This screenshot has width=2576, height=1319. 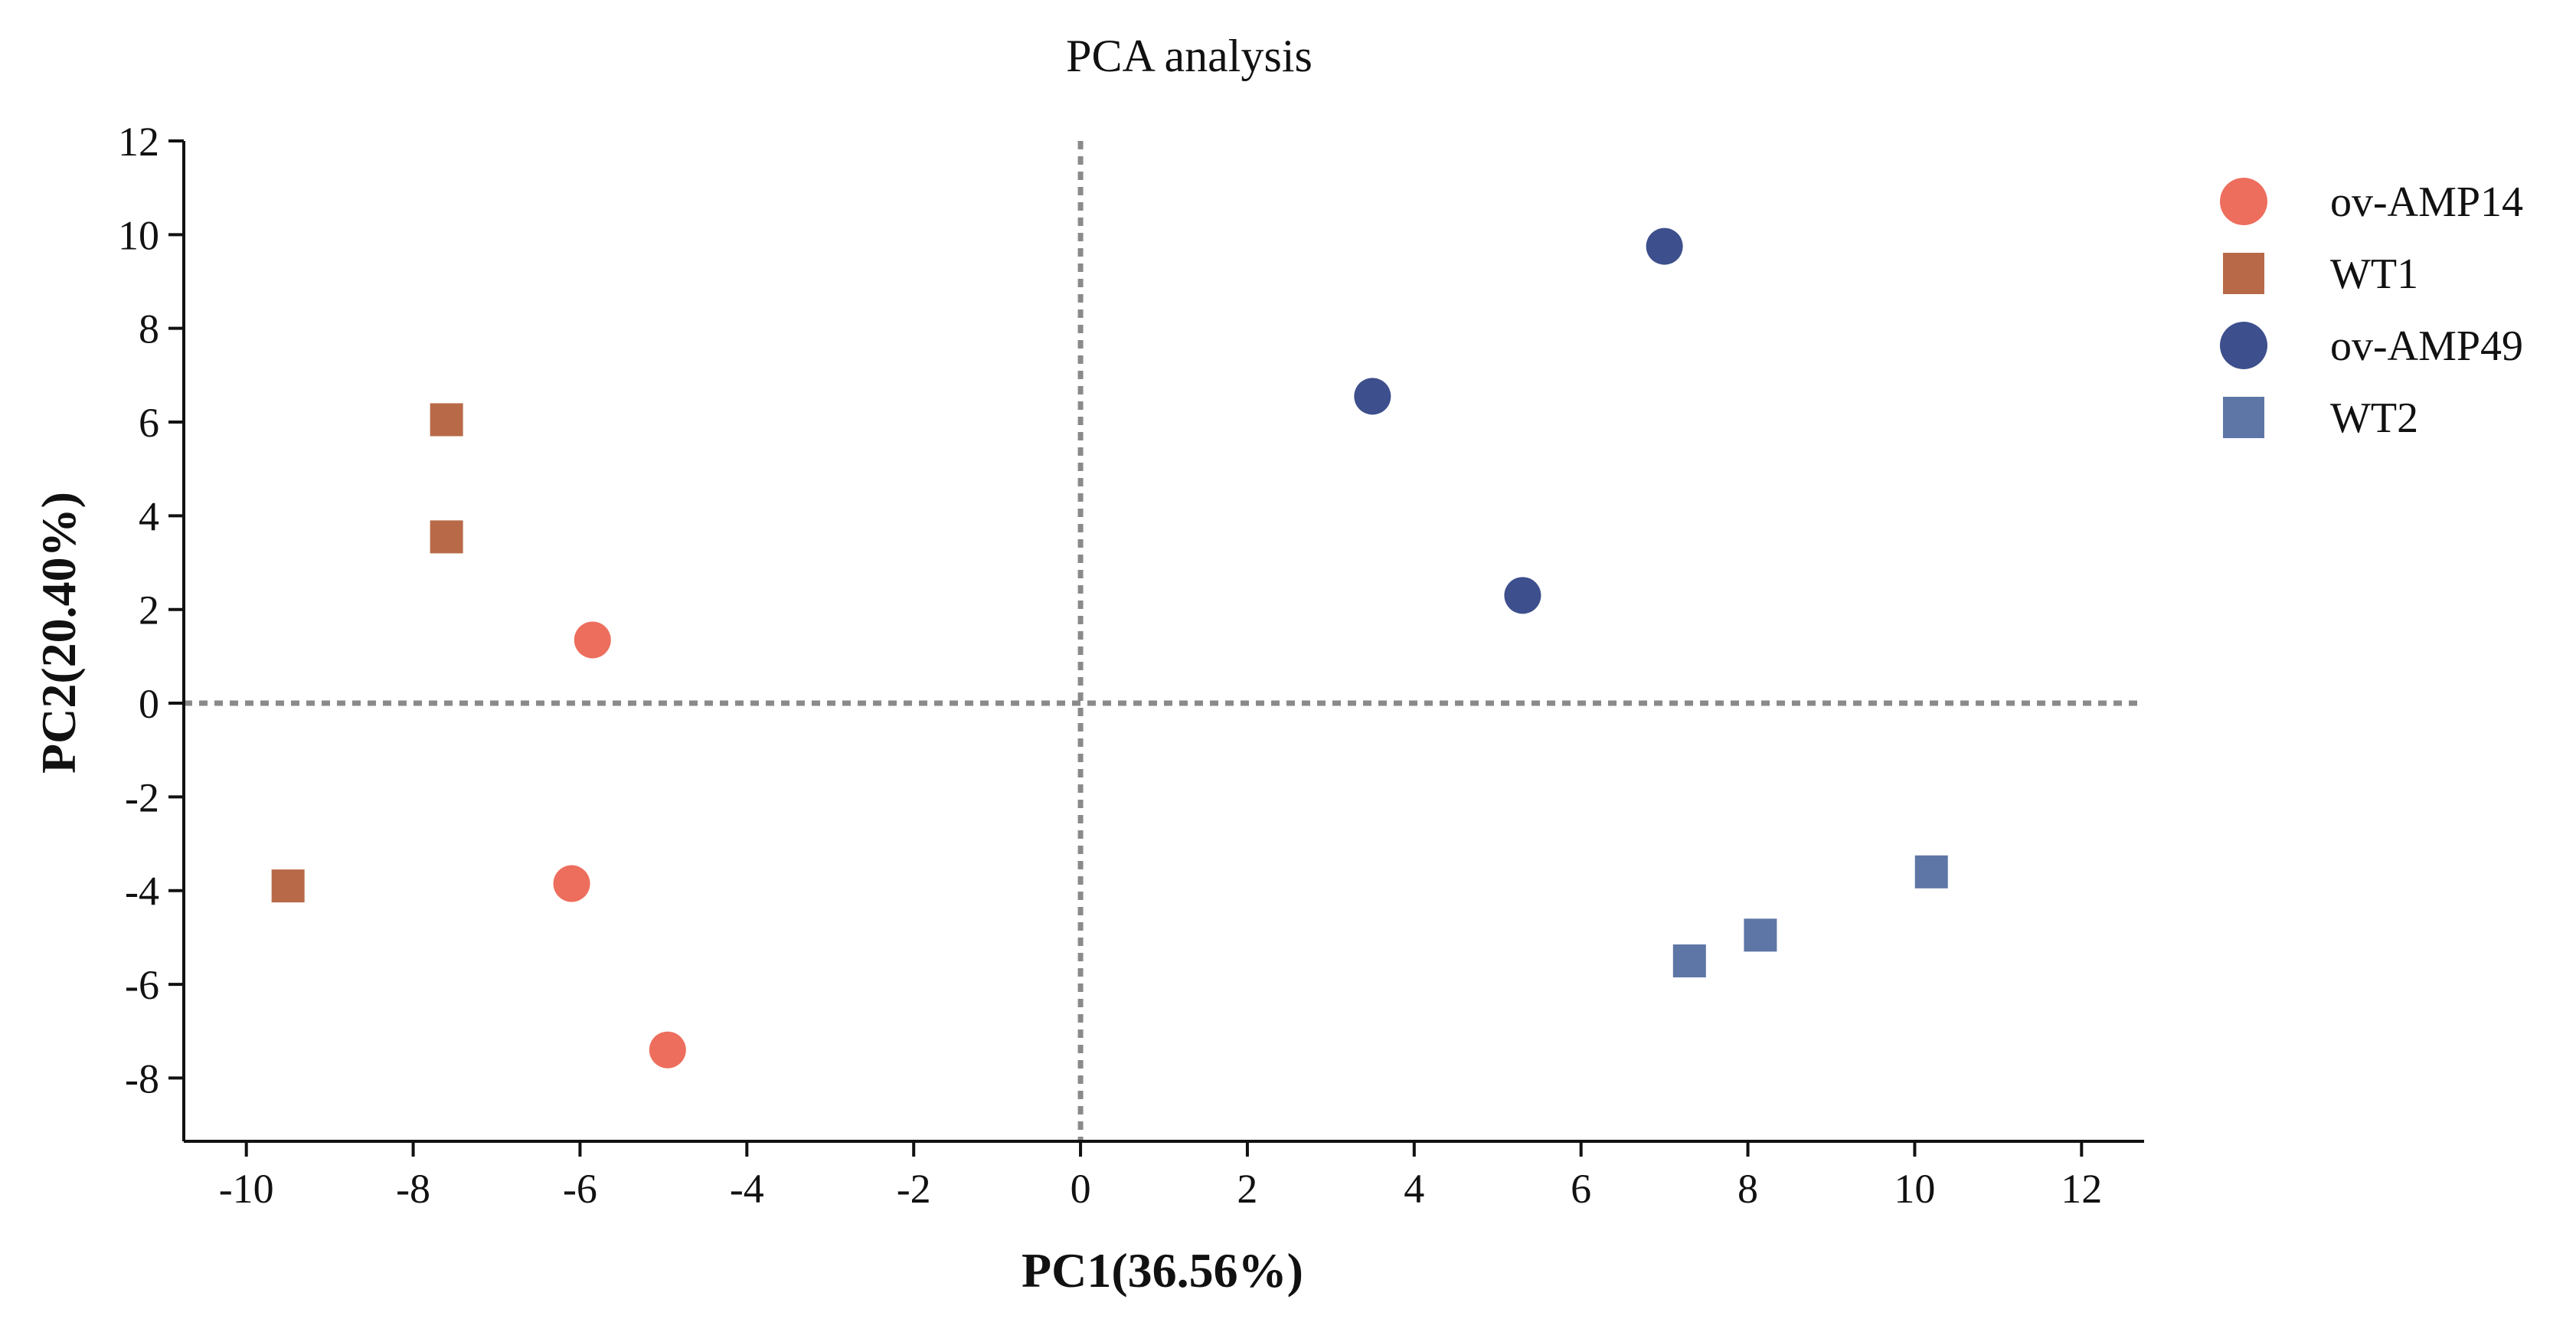 I want to click on y-tick-label: 2, so click(x=149, y=610).